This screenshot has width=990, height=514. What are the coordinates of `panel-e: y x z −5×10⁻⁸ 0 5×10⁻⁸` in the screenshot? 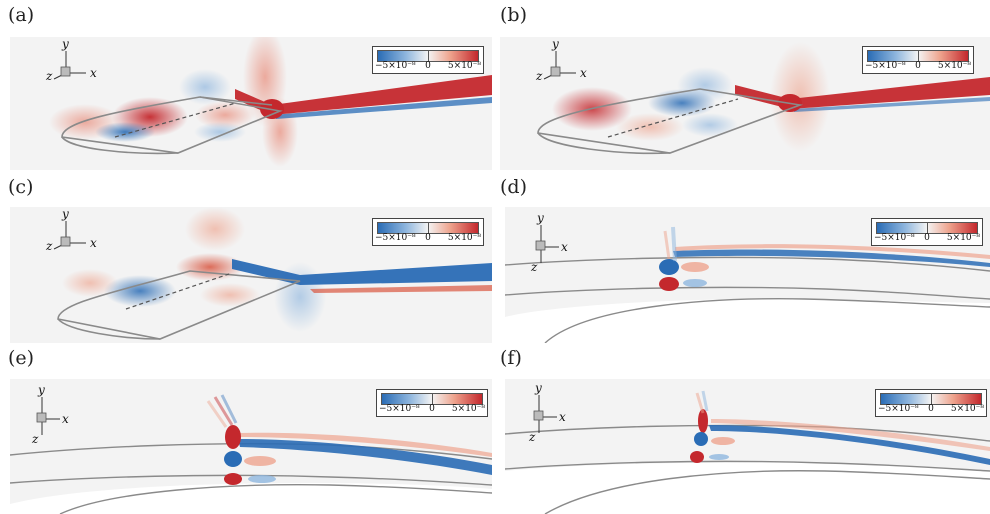 It's located at (251, 446).